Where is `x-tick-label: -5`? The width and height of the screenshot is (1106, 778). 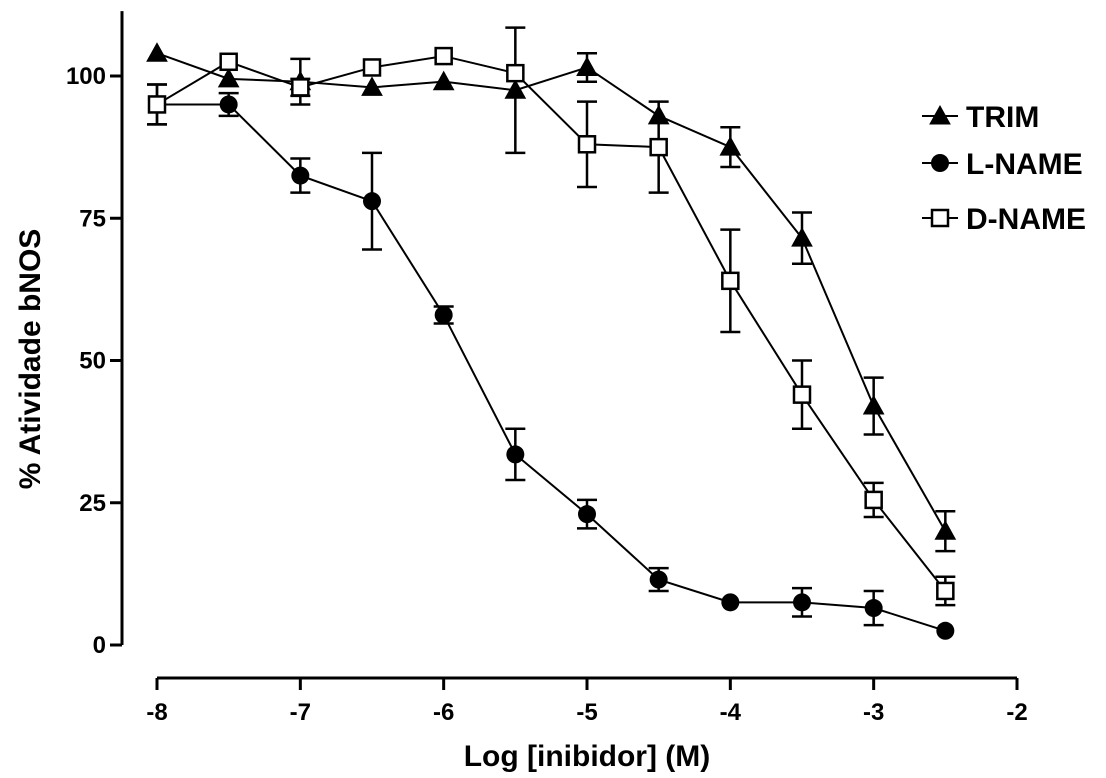
x-tick-label: -5 is located at coordinates (586, 712).